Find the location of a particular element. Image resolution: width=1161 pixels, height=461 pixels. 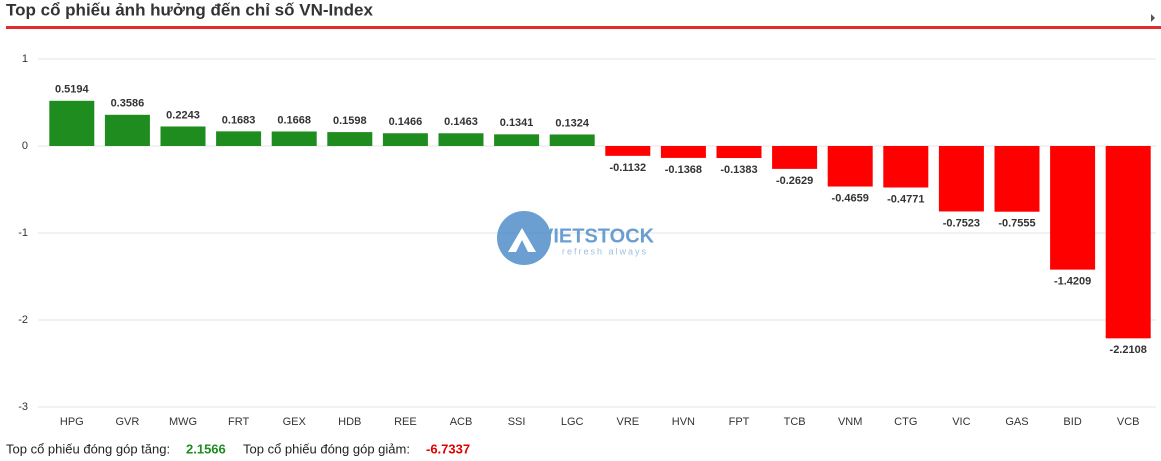

x-tick-label: FPT is located at coordinates (739, 422).